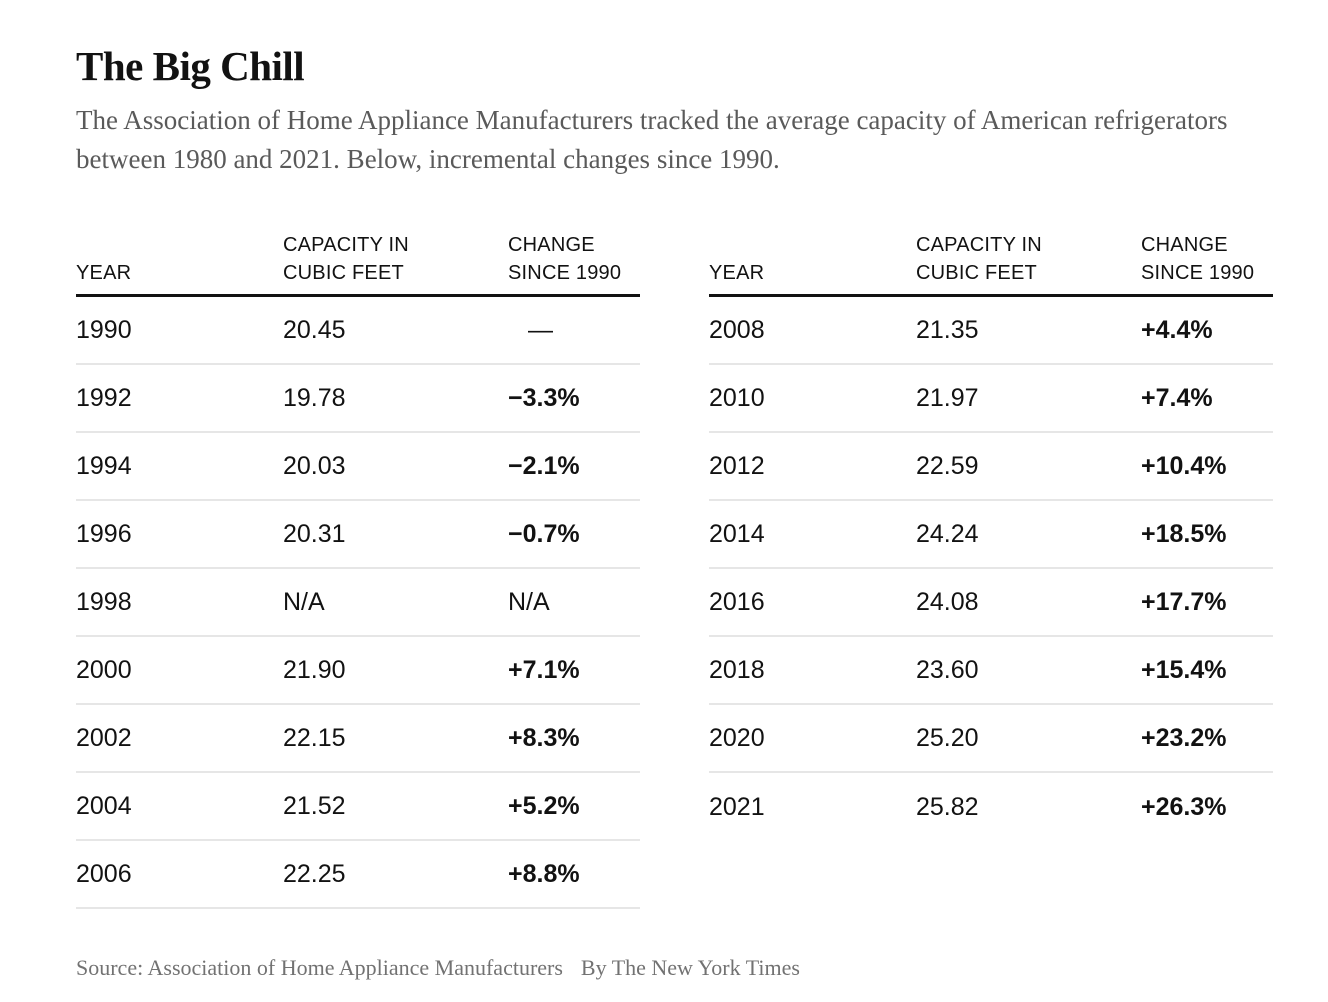 This screenshot has width=1328, height=1002. Describe the element at coordinates (314, 737) in the screenshot. I see `capacity-cell: 22.15` at that location.